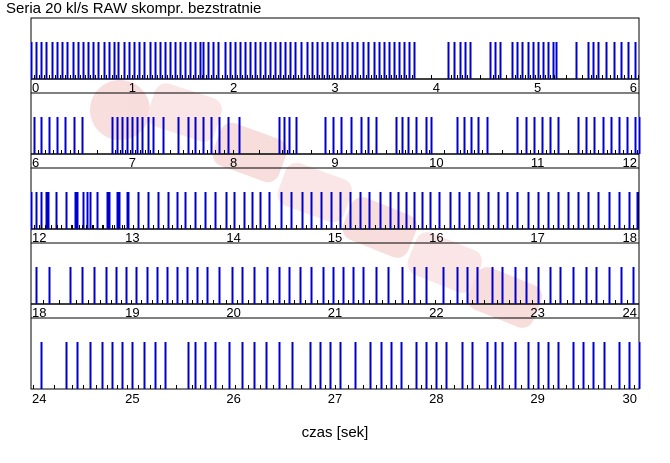 This screenshot has height=463, width=670. Describe the element at coordinates (436, 237) in the screenshot. I see `tick-label: 16` at that location.